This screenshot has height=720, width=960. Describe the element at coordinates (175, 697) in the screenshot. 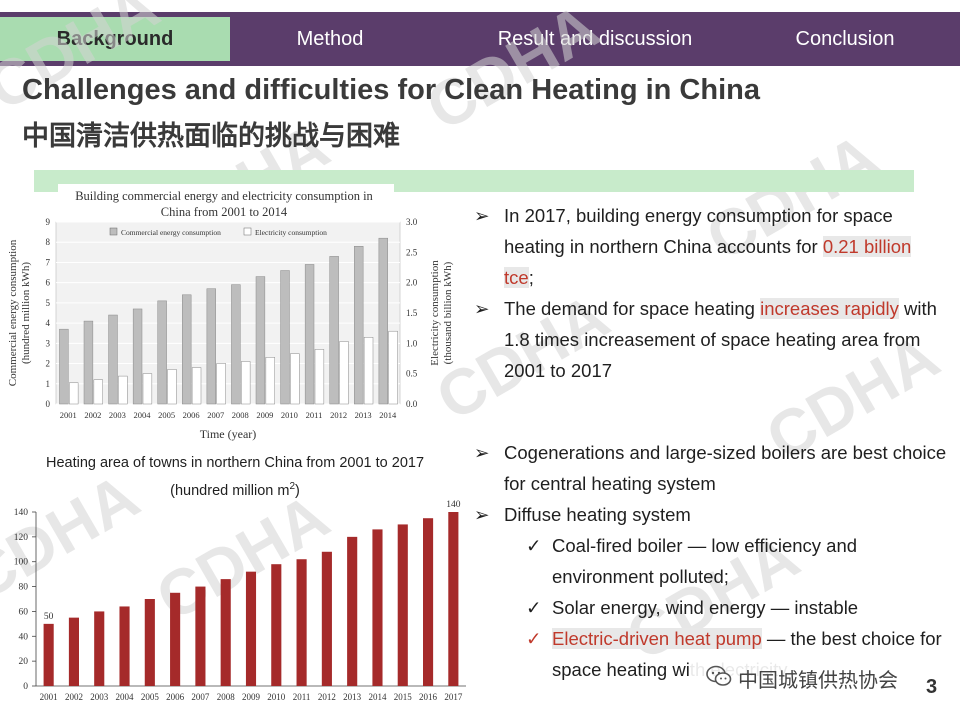

I see `x-tick-label: 2006` at that location.